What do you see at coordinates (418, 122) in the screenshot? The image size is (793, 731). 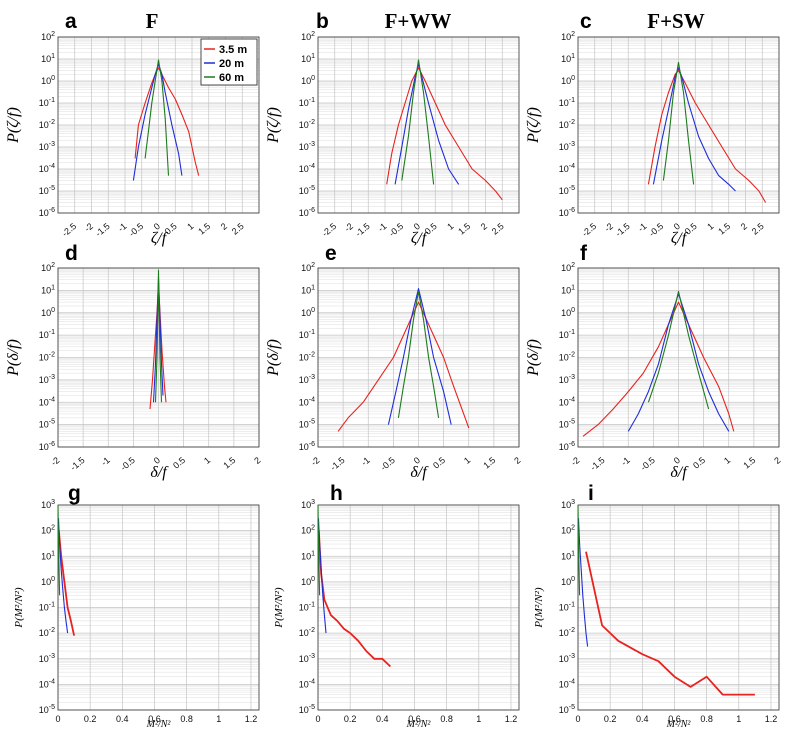 I see `series-line-60-m-b` at bounding box center [418, 122].